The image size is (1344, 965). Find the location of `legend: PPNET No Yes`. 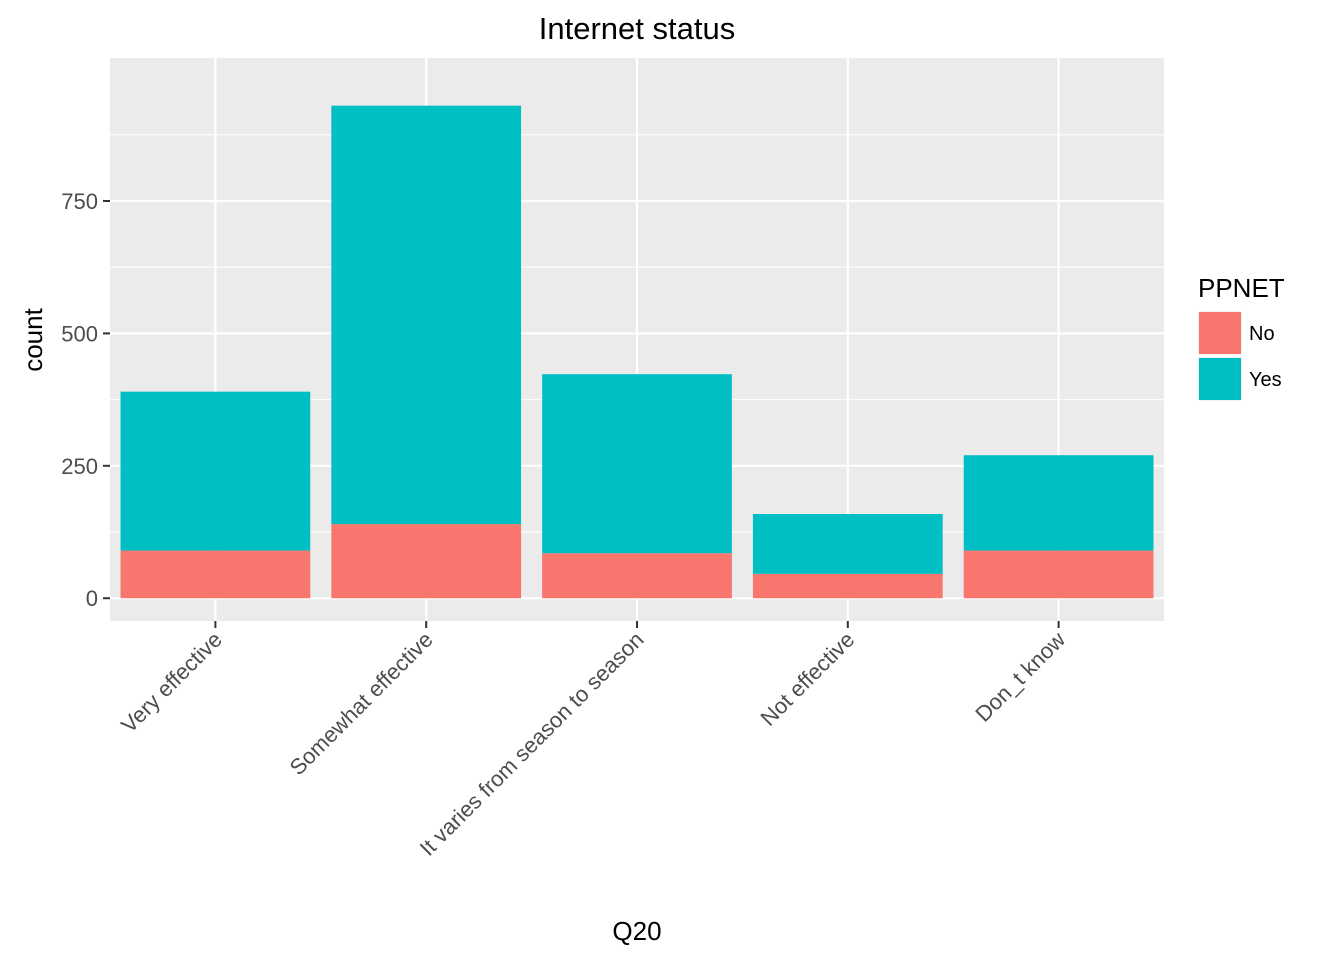

legend: PPNET No Yes is located at coordinates (1241, 337).